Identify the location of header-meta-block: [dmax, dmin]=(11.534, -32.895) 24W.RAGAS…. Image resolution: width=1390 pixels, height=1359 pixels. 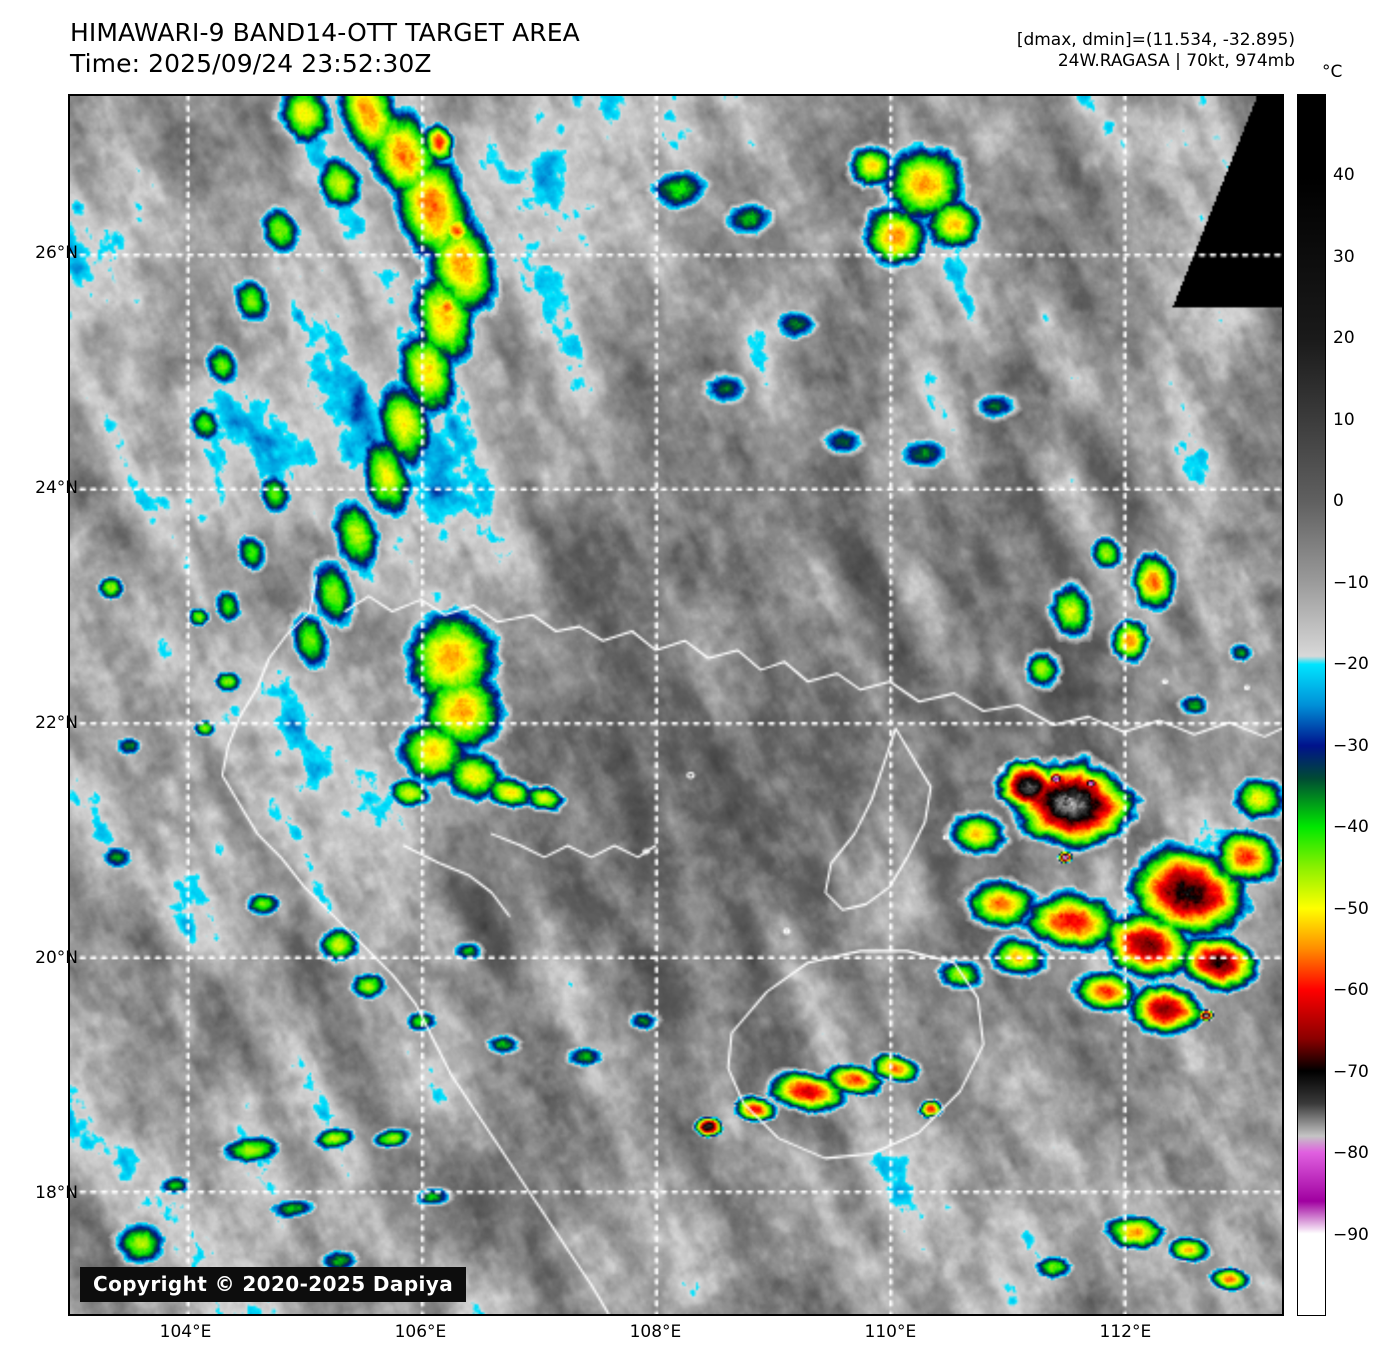
(1156, 51).